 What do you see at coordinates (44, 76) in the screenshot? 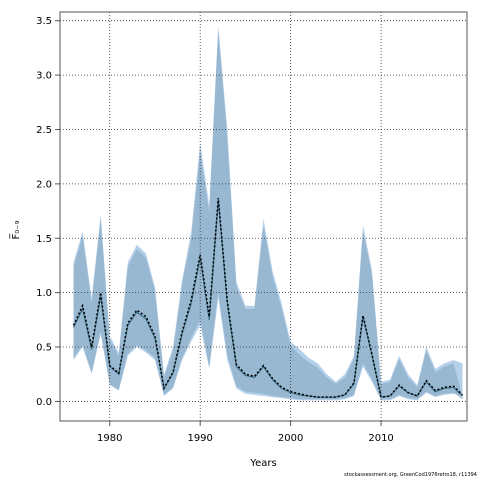
I see `y-tick-label: 3.0` at bounding box center [44, 76].